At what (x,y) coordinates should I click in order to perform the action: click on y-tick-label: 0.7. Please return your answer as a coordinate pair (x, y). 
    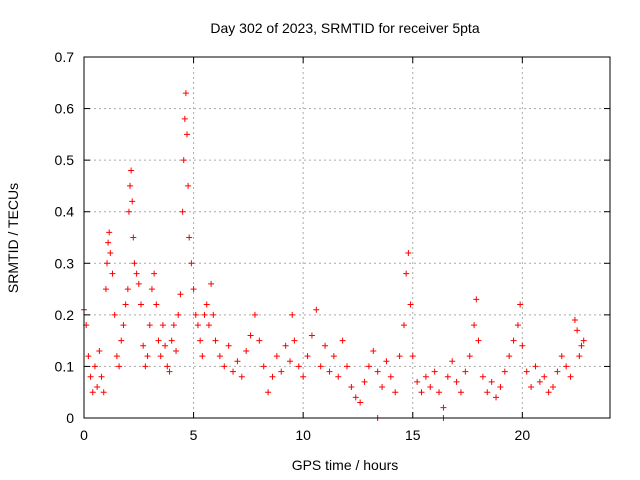
    Looking at the image, I should click on (65, 57).